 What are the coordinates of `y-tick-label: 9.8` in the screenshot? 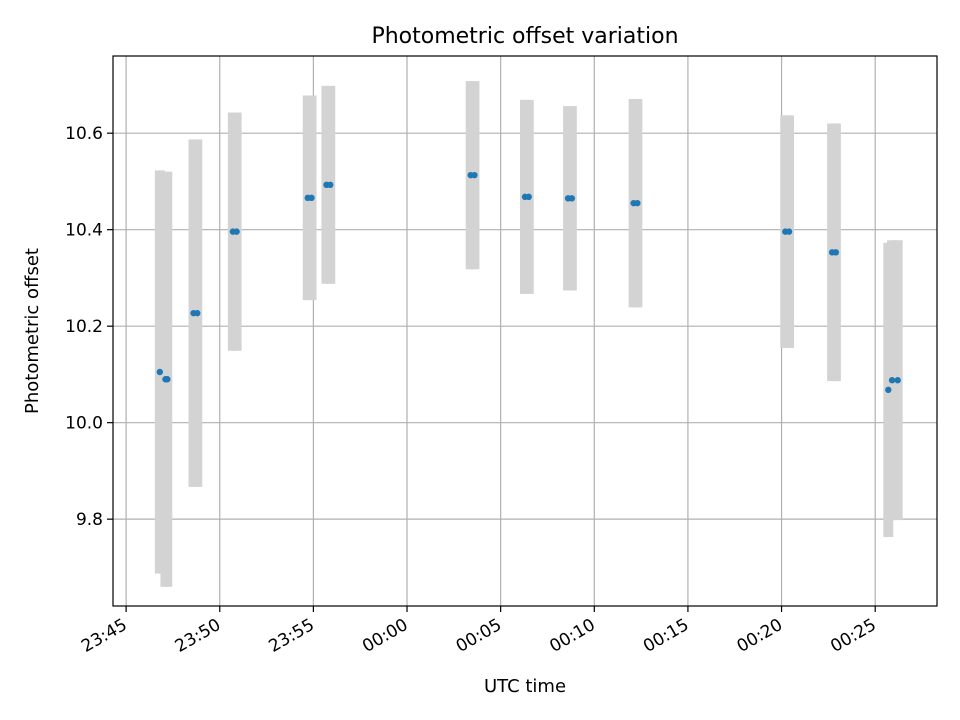 It's located at (89, 520).